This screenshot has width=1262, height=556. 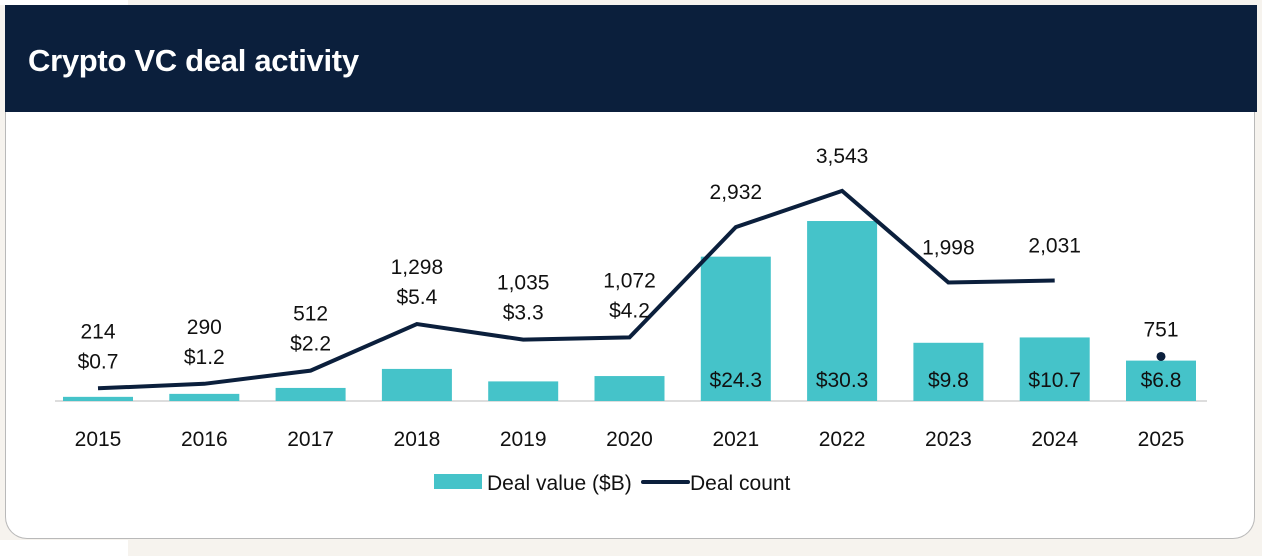 What do you see at coordinates (735, 439) in the screenshot?
I see `x-tick-label: 2021` at bounding box center [735, 439].